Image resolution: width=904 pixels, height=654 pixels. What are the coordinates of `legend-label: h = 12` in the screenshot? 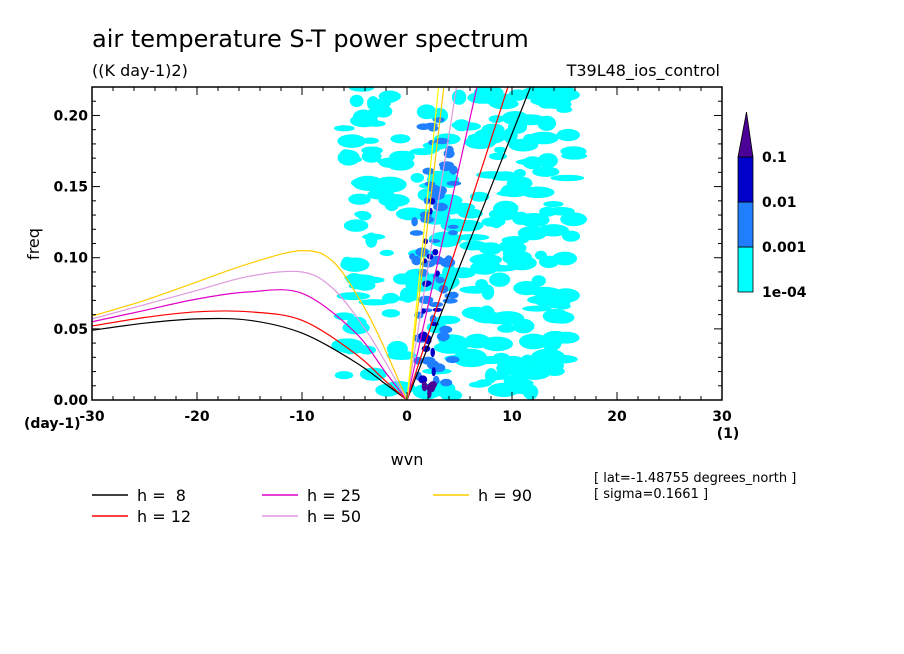 It's located at (164, 516).